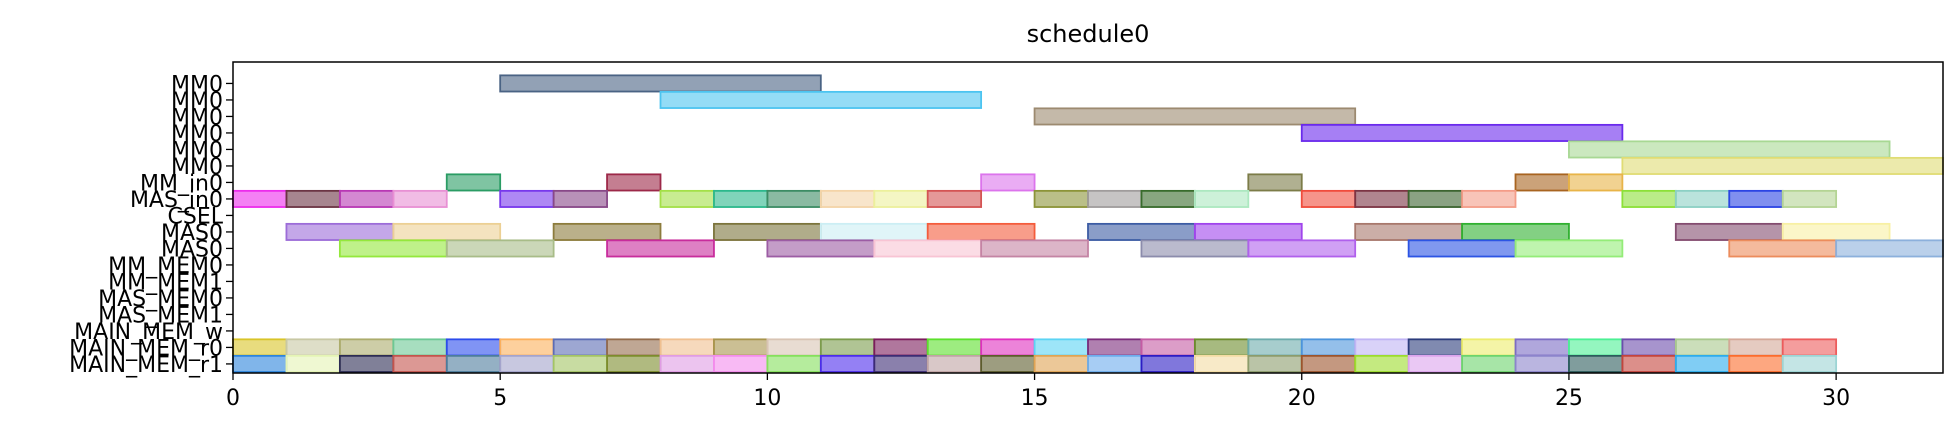 This screenshot has height=438, width=1958. Describe the element at coordinates (1038, 392) in the screenshot. I see `x-axis: 0 5 10 15 20 25 30` at that location.